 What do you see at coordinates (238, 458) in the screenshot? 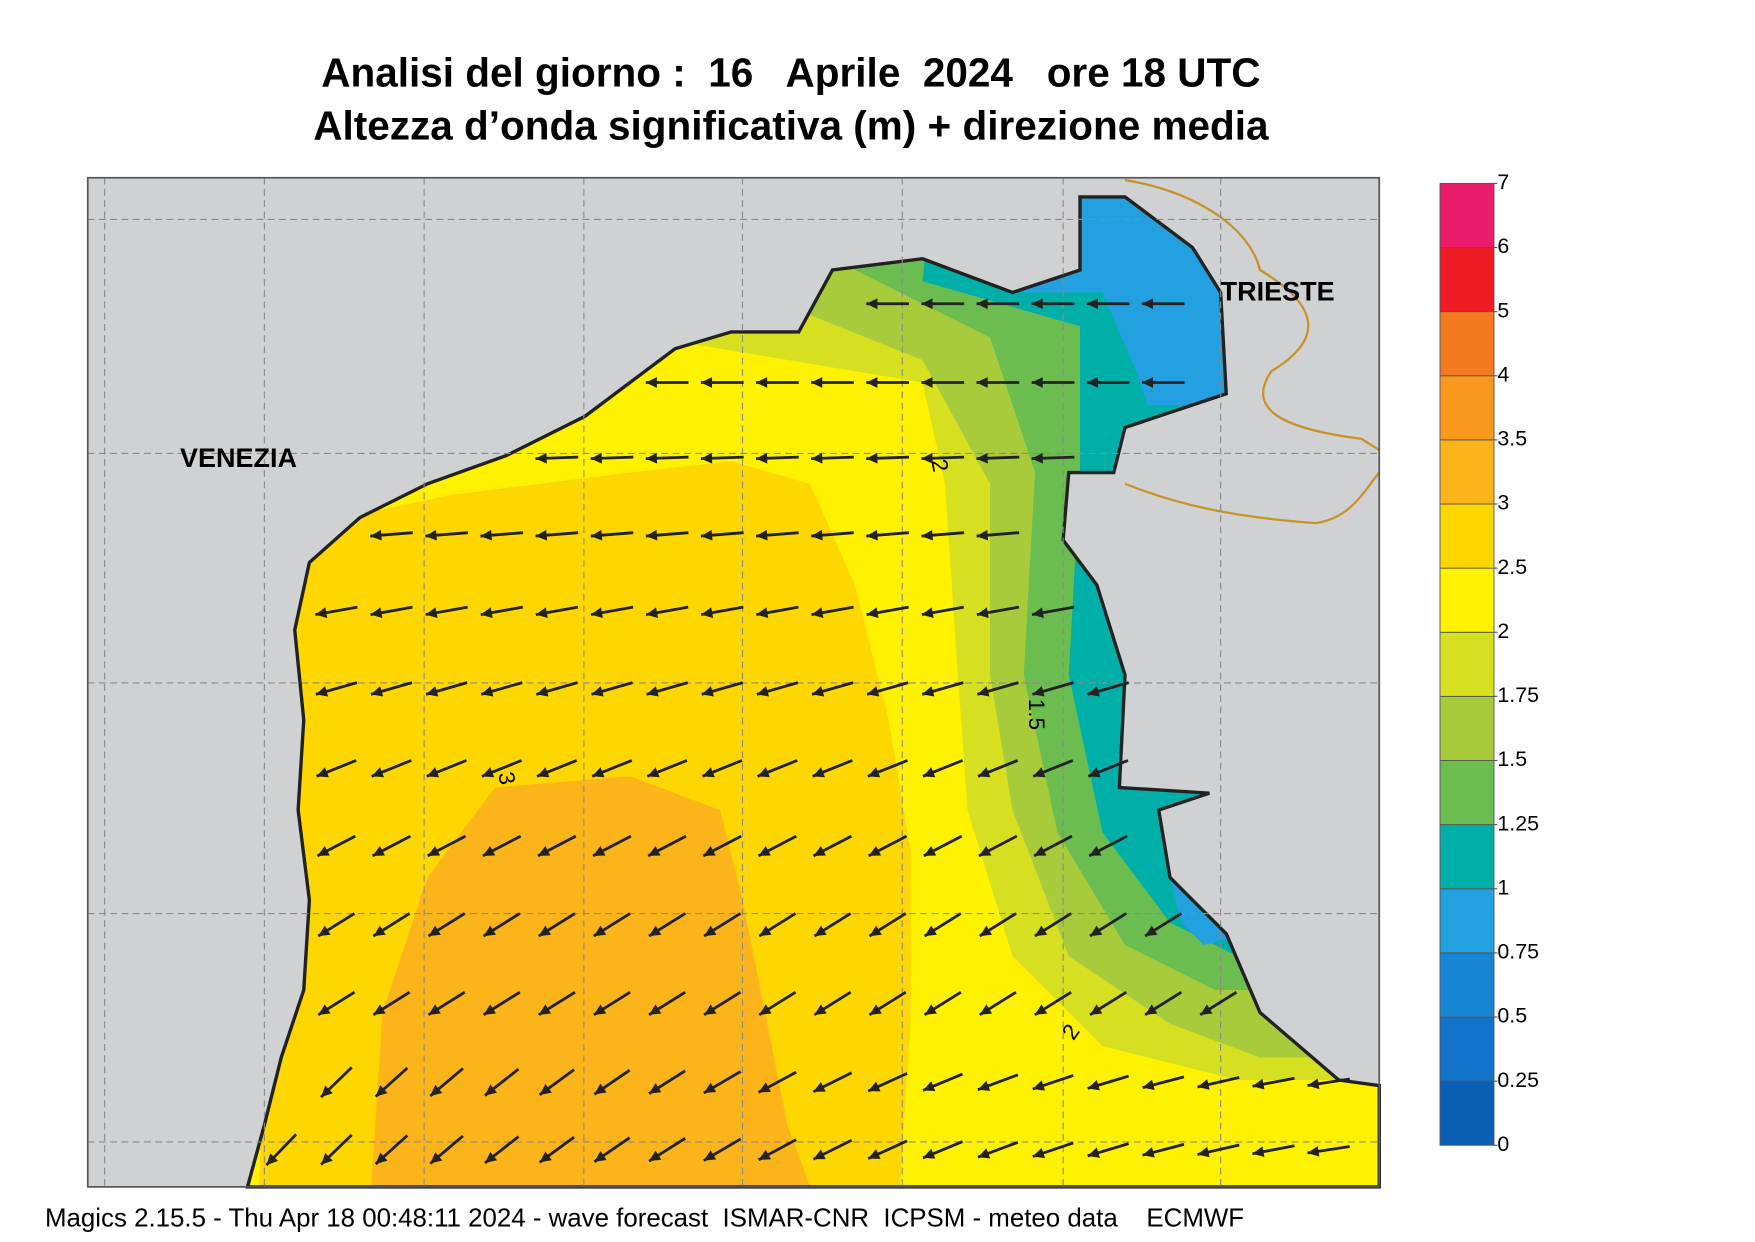
I see `place-label: VENEZIA` at bounding box center [238, 458].